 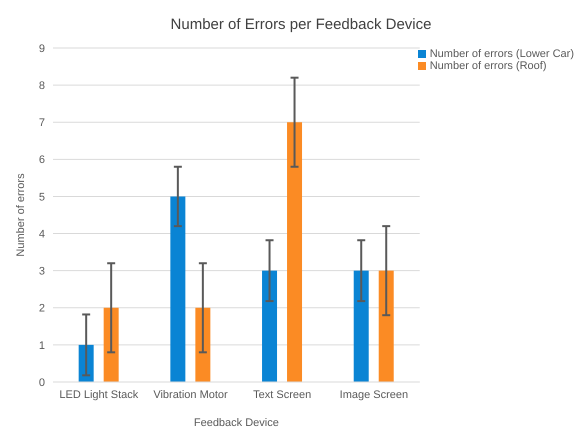 I want to click on x-axis-title: Feedback Device, so click(x=236, y=423).